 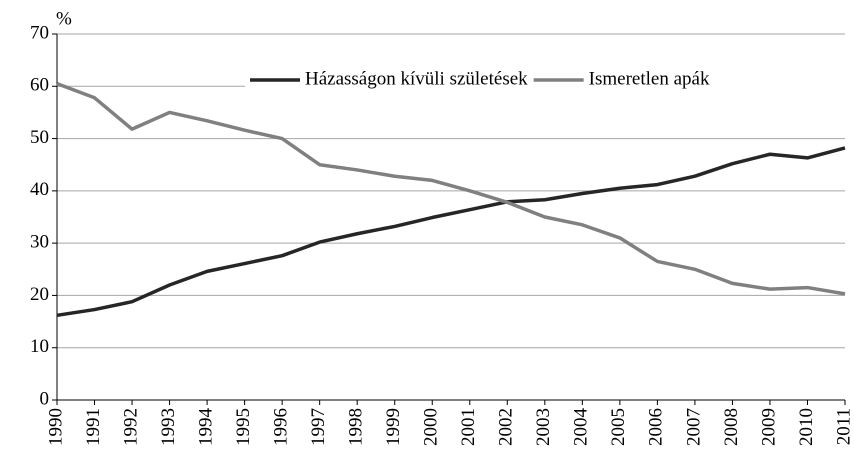 I want to click on x-tick-label: 2002, so click(x=506, y=427).